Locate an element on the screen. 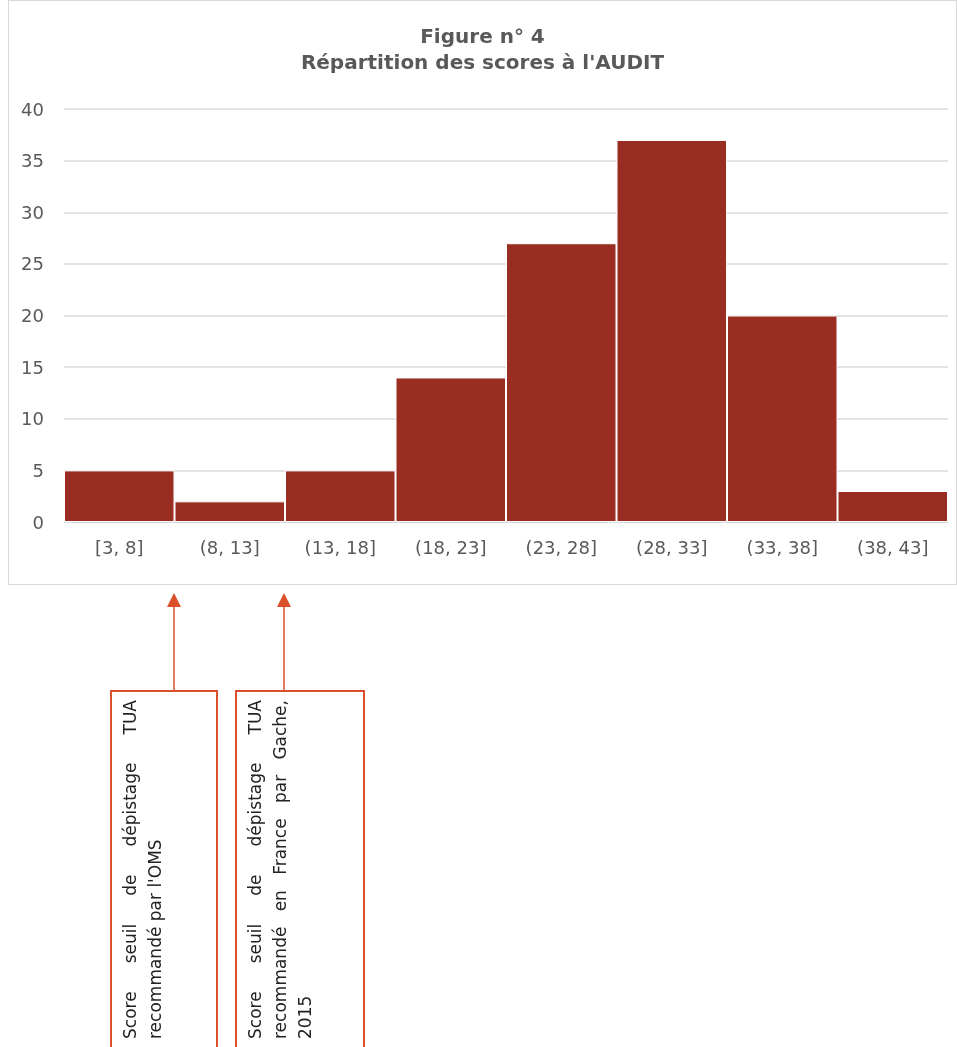  y-tick-label: 40 is located at coordinates (32, 109).